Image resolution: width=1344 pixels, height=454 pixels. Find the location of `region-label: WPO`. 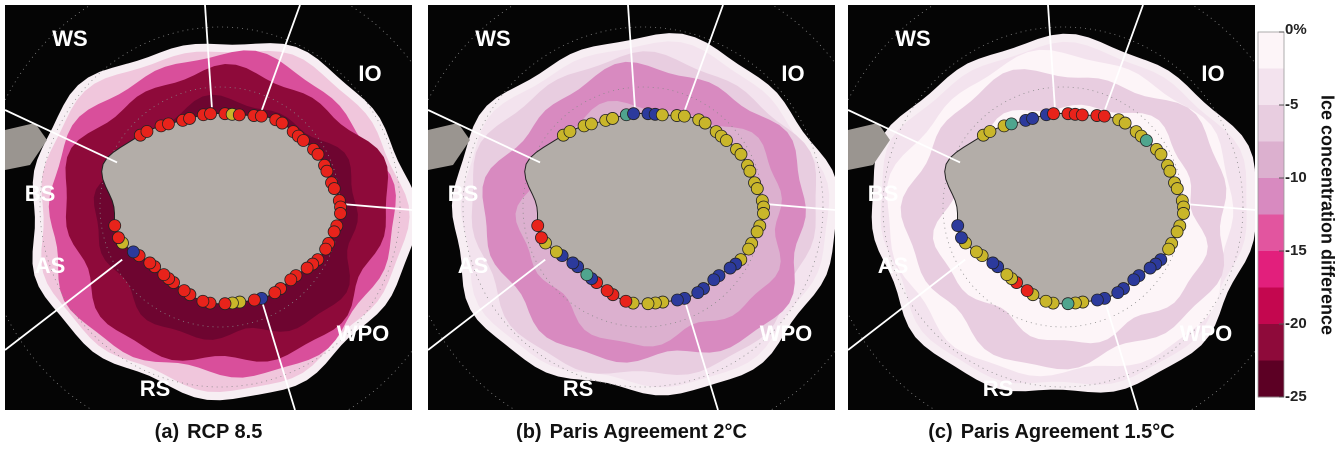

region-label: WPO is located at coordinates (786, 333).